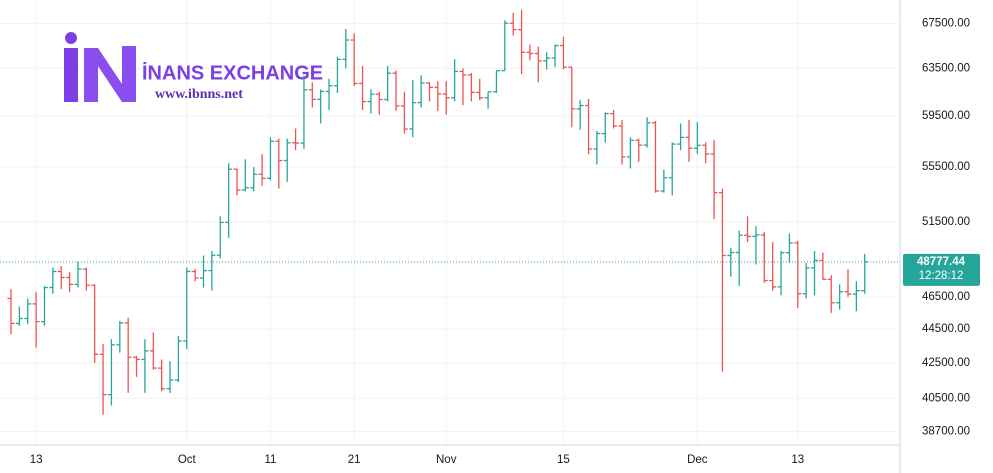 The image size is (993, 473). What do you see at coordinates (946, 363) in the screenshot?
I see `y-tick-label: 42500.00` at bounding box center [946, 363].